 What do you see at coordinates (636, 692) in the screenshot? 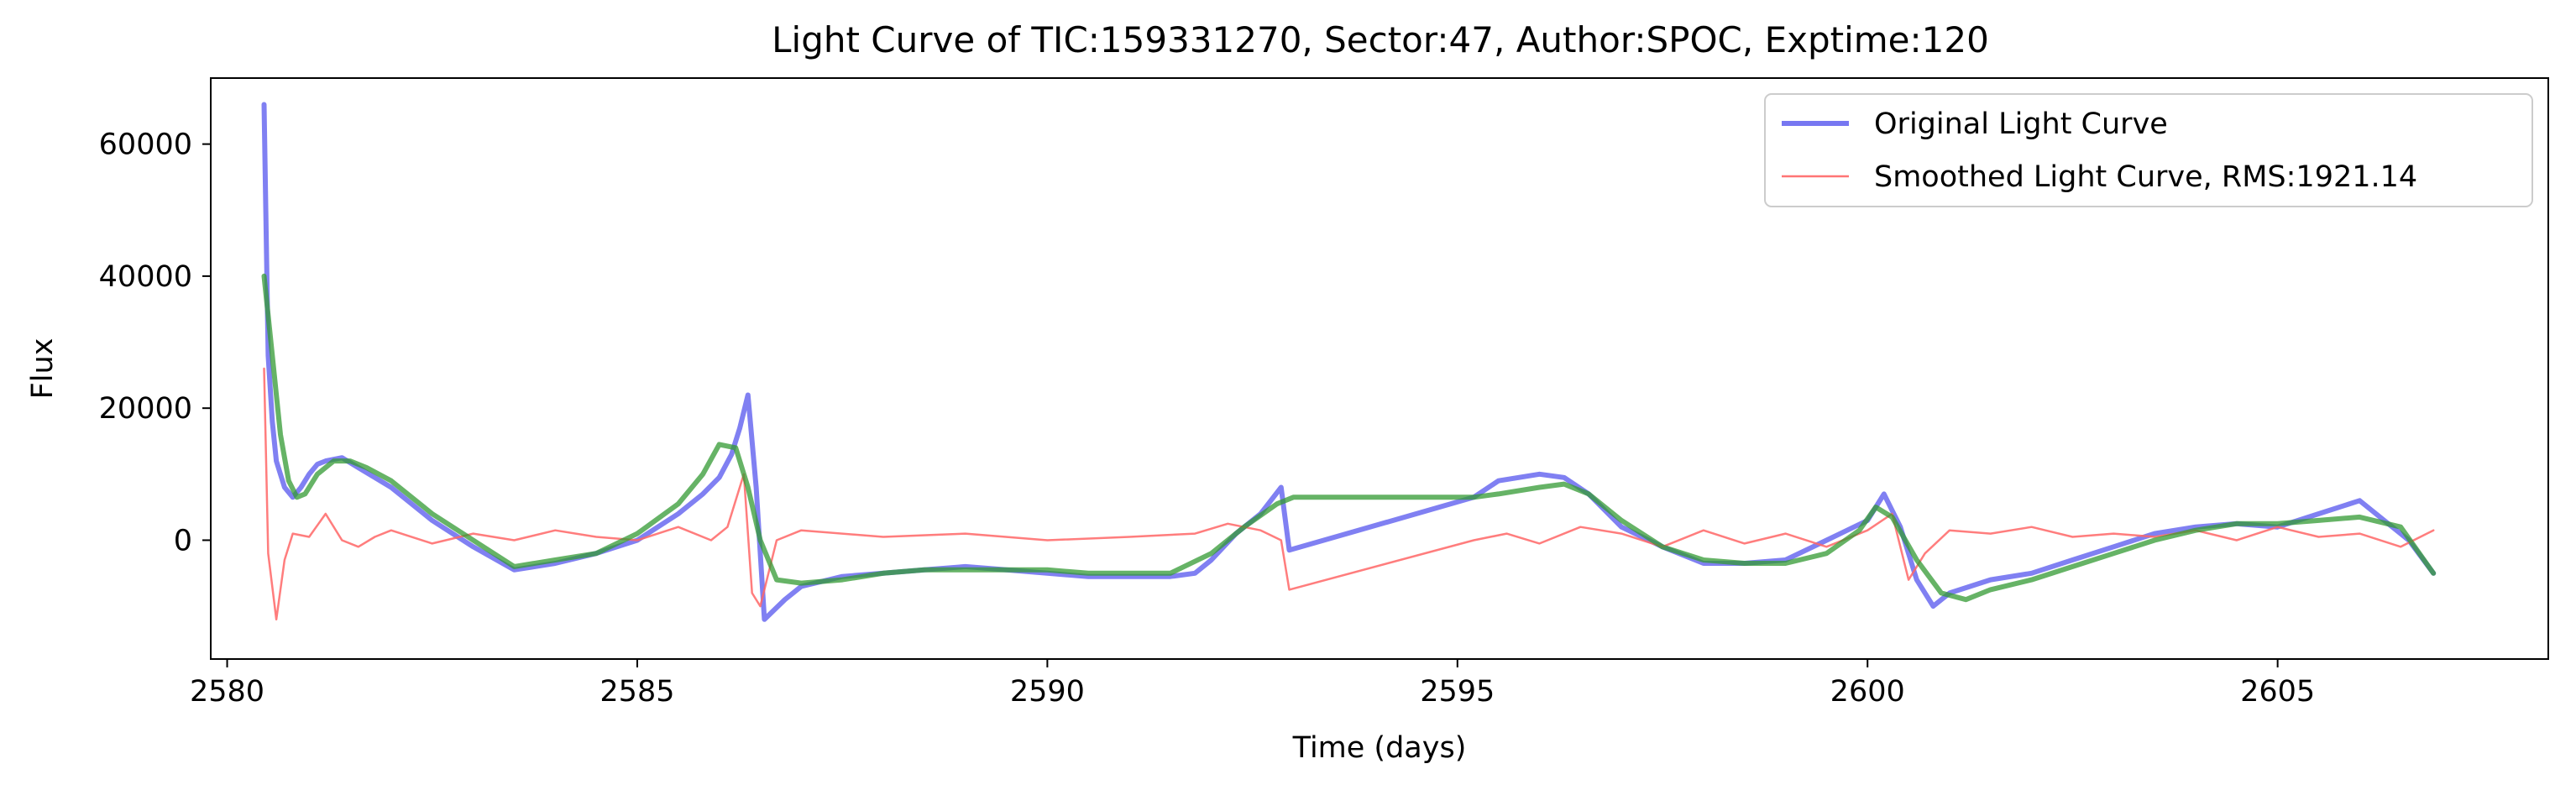
I see `x-tick-label: 2585` at bounding box center [636, 692].